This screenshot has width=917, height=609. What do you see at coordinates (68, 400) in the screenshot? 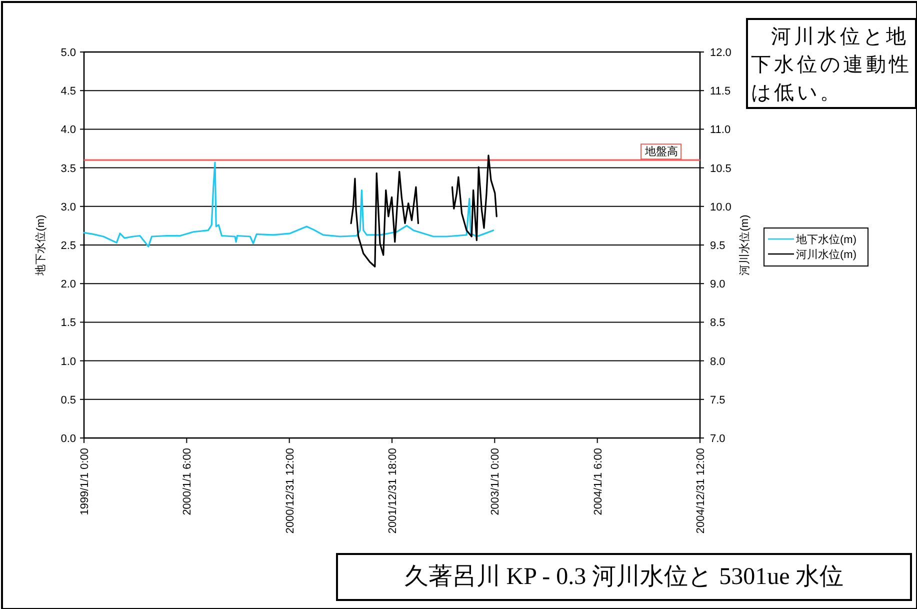
I see `y-tick-label: 0.5` at bounding box center [68, 400].